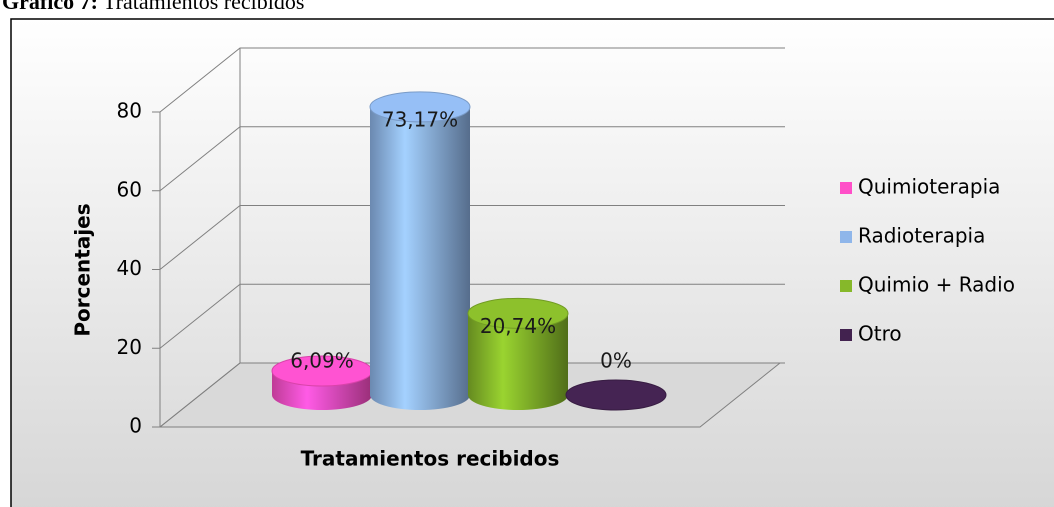 This screenshot has height=507, width=1054. Describe the element at coordinates (129, 189) in the screenshot. I see `y-tick-label: 60` at that location.